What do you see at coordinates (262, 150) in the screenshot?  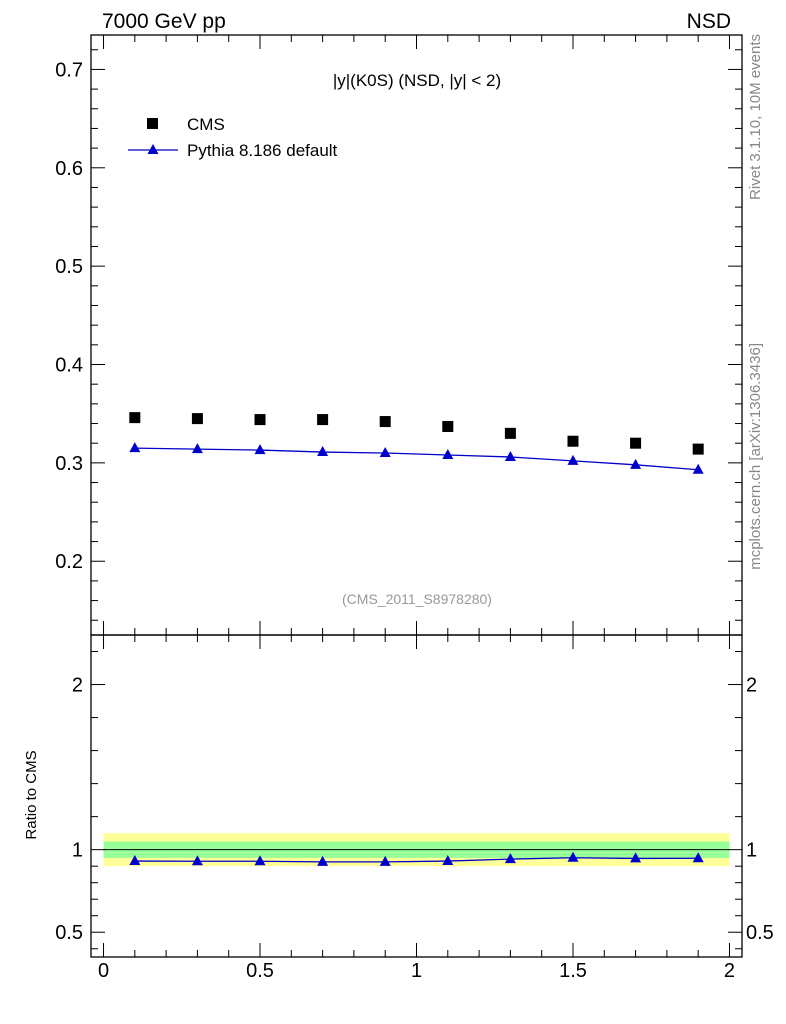 I see `legend-pythia-label: Pythia 8.186 default` at bounding box center [262, 150].